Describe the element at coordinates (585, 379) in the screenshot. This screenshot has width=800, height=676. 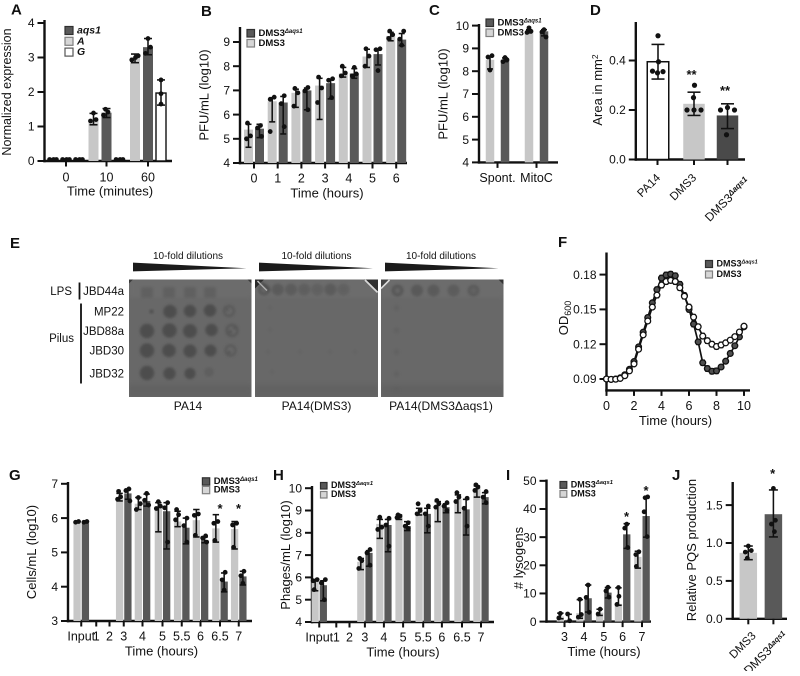
I see `svg-text: 0.09` at that location.